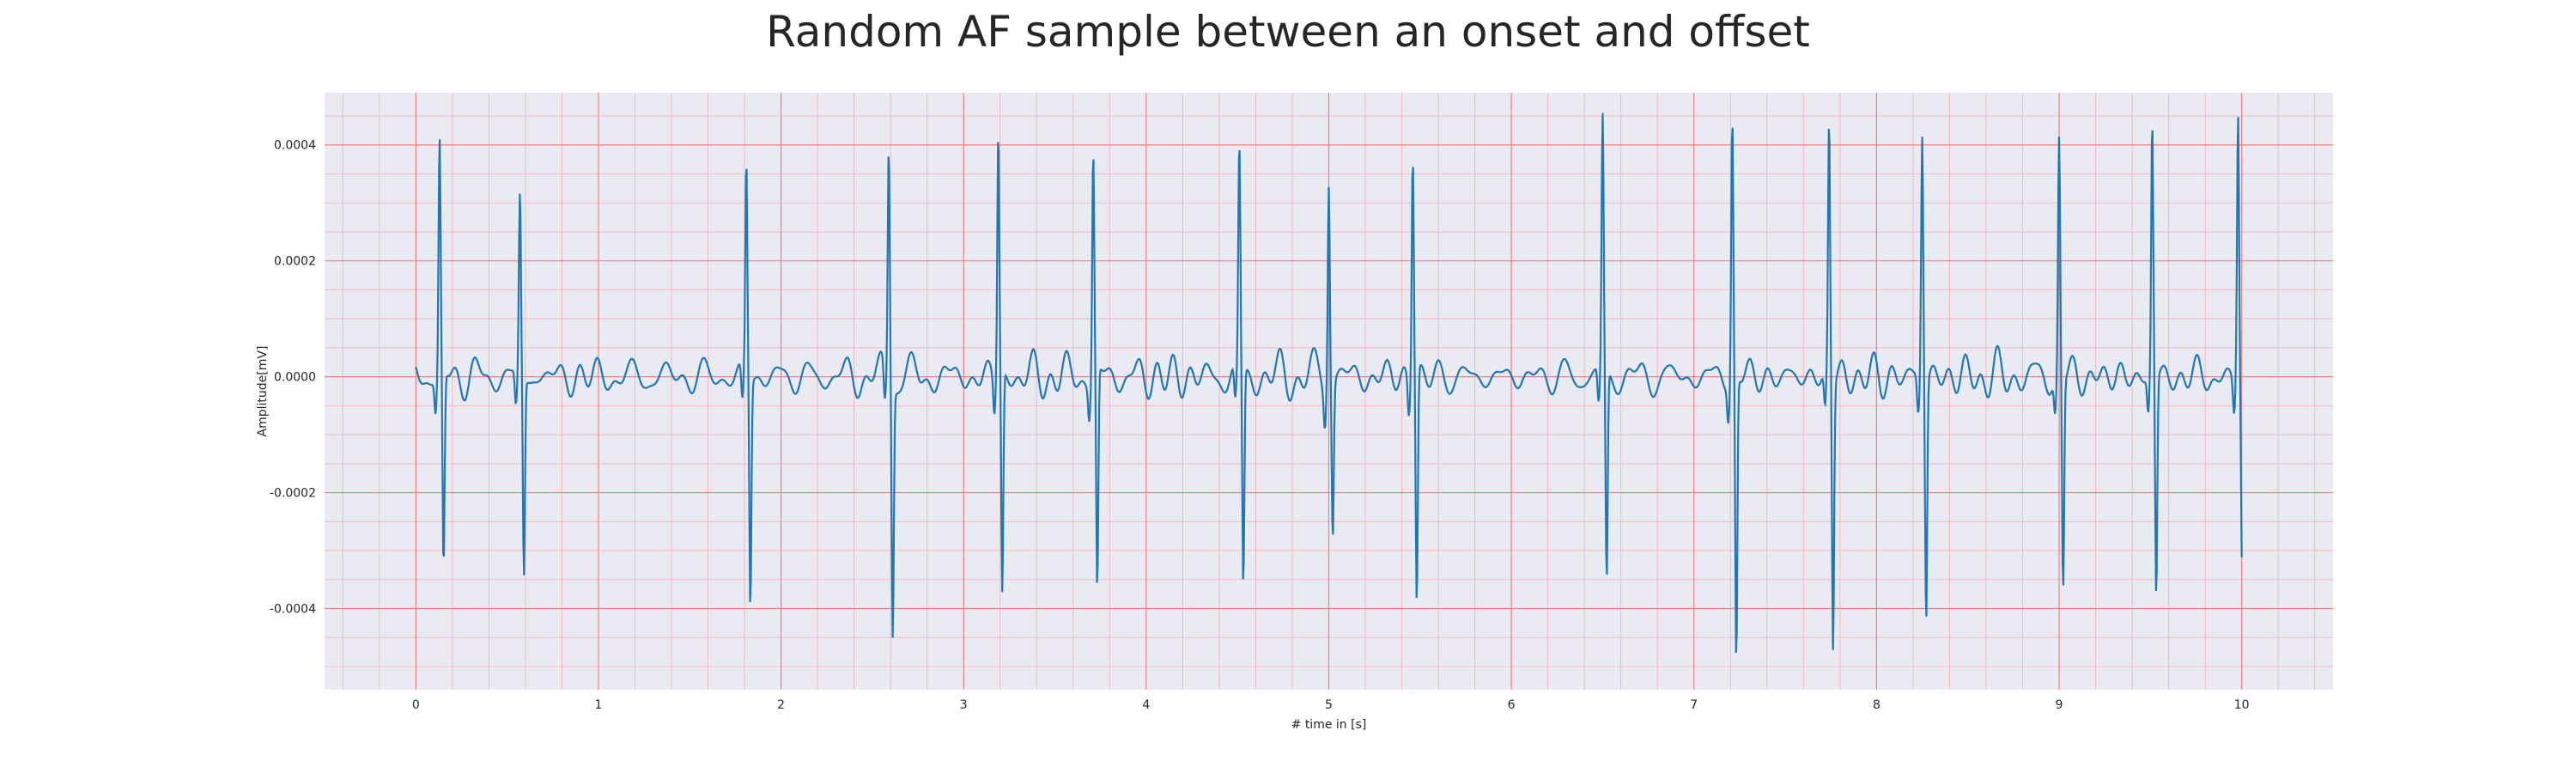 The height and width of the screenshot is (773, 2576). Describe the element at coordinates (781, 705) in the screenshot. I see `x-tick-label: 2` at that location.